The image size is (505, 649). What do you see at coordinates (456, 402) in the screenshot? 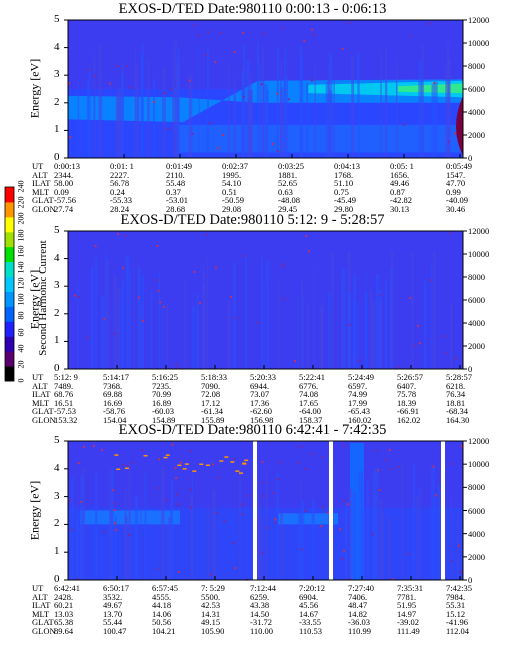
I see `ephemeris-value: 18.81` at bounding box center [456, 402].